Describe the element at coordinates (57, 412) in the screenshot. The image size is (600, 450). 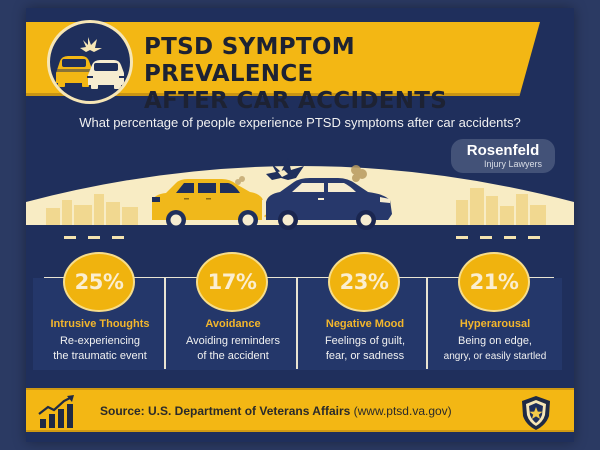
I see `growth-chart-icon` at that location.